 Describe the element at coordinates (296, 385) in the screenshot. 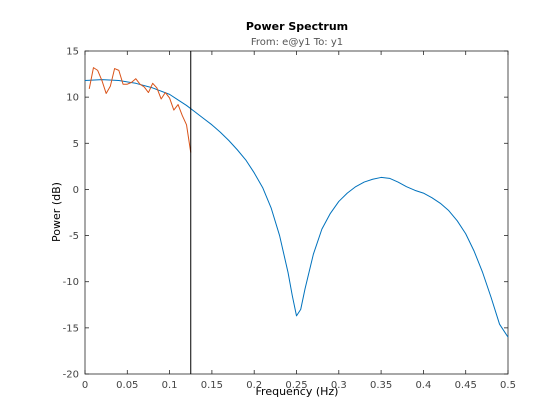

I see `x-tick-label: 0.25` at that location.